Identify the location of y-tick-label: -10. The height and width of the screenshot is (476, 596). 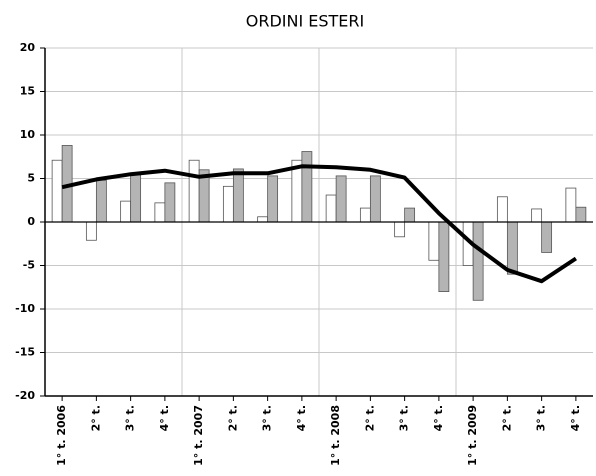
(25, 308).